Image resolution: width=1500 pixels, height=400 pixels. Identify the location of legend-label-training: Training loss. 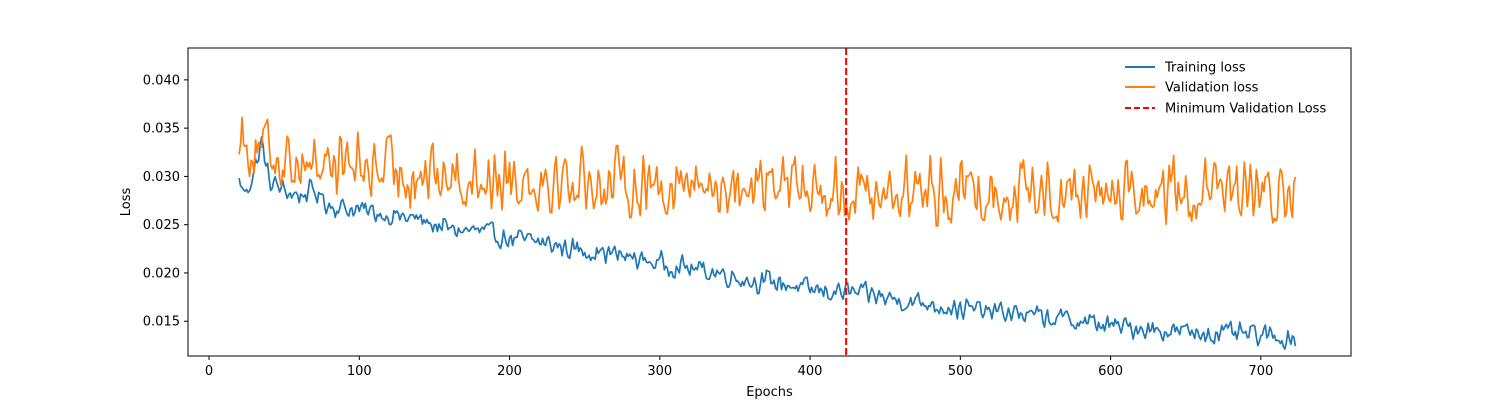
(1205, 68).